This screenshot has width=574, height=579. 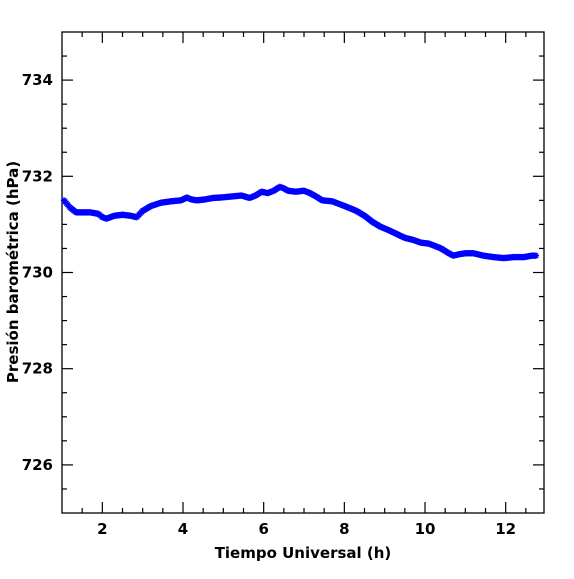 I want to click on data-point, so click(x=536, y=255).